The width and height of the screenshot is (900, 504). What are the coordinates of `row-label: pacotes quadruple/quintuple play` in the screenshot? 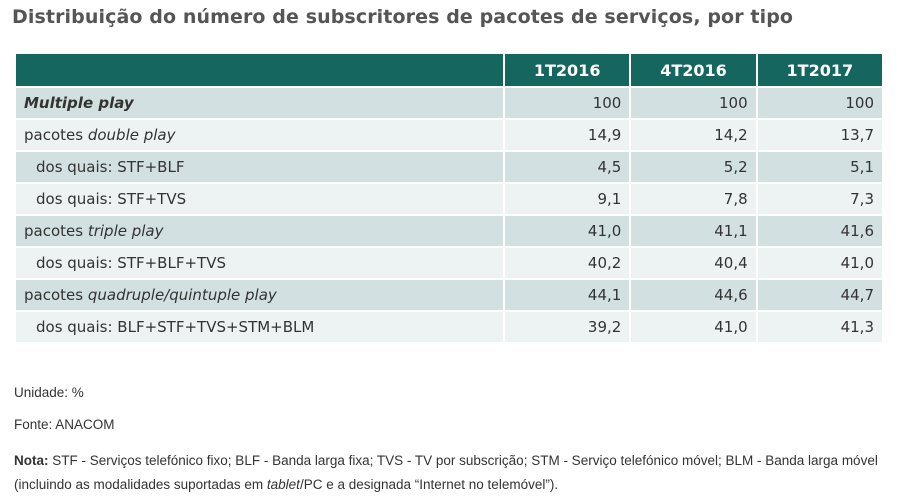 It's located at (259, 295).